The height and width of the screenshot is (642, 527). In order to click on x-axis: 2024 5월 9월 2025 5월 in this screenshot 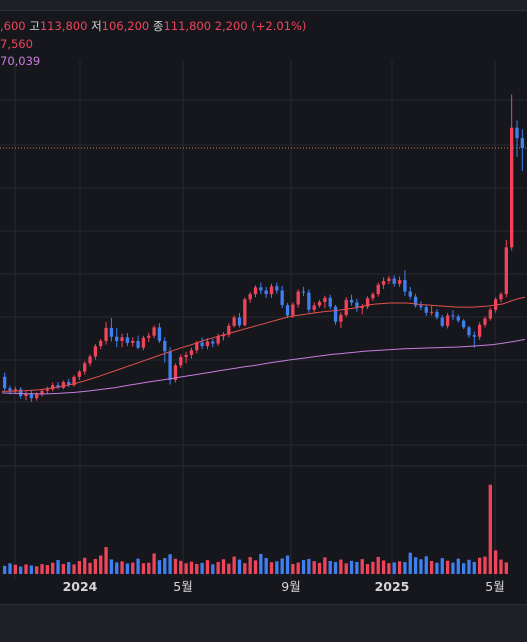, I will do `click(284, 586)`.